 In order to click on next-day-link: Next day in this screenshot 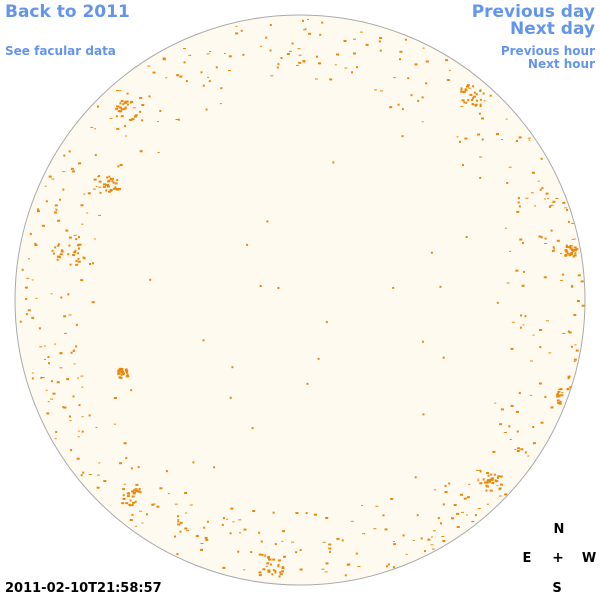, I will do `click(552, 29)`.